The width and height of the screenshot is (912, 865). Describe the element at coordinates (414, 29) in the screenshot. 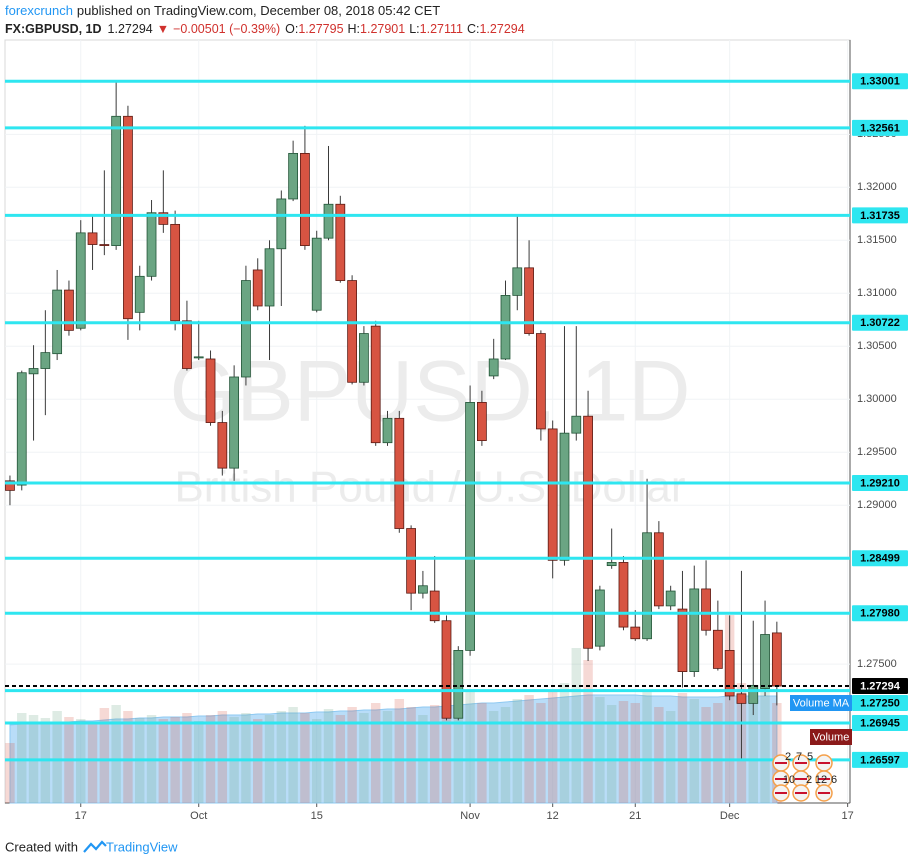

I see `low-label: L:` at that location.